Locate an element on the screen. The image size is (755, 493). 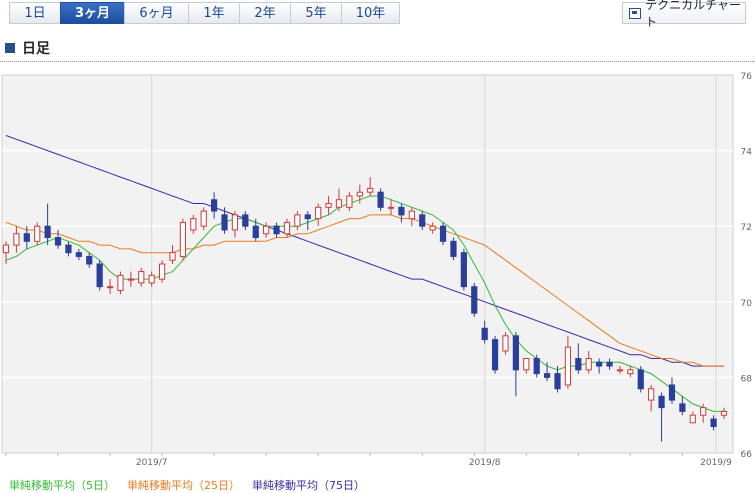
section-title: 日足 is located at coordinates (36, 49).